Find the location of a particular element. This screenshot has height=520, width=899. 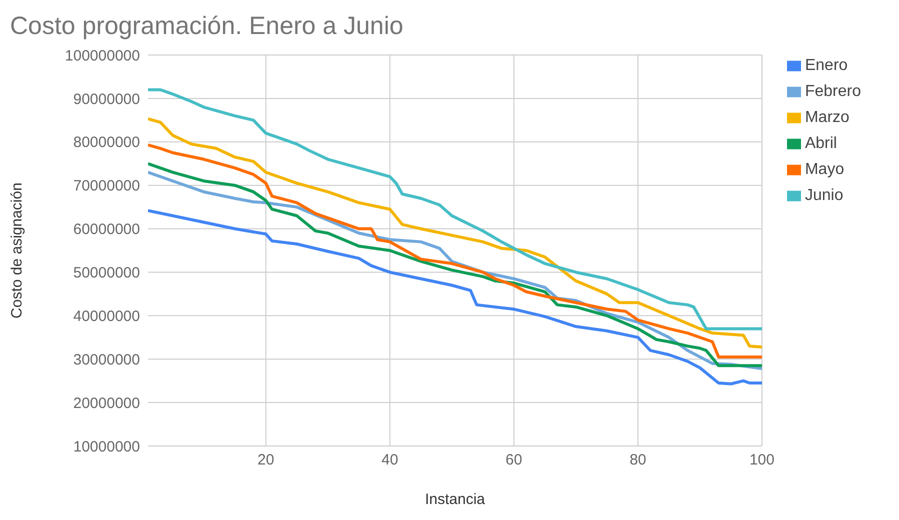

y-tick-label: 60000000 is located at coordinates (106, 229).